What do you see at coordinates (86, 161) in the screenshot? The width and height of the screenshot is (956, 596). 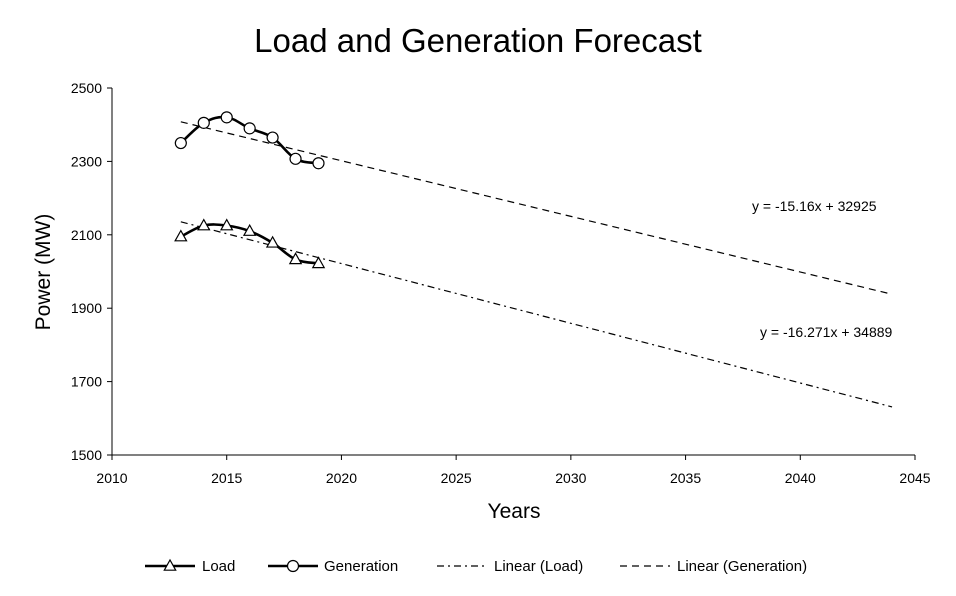 I see `y-tick-label: 2300` at bounding box center [86, 161].